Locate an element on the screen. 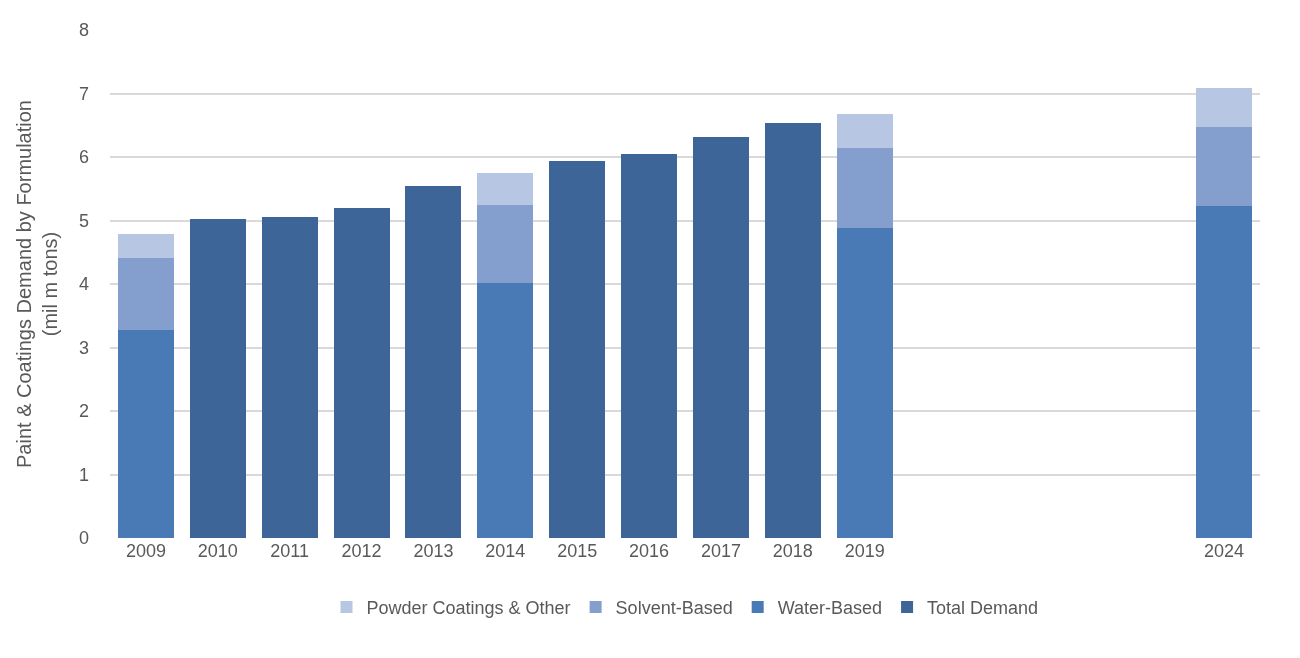 The width and height of the screenshot is (1300, 658). y-tick-label: 1 is located at coordinates (83, 474).